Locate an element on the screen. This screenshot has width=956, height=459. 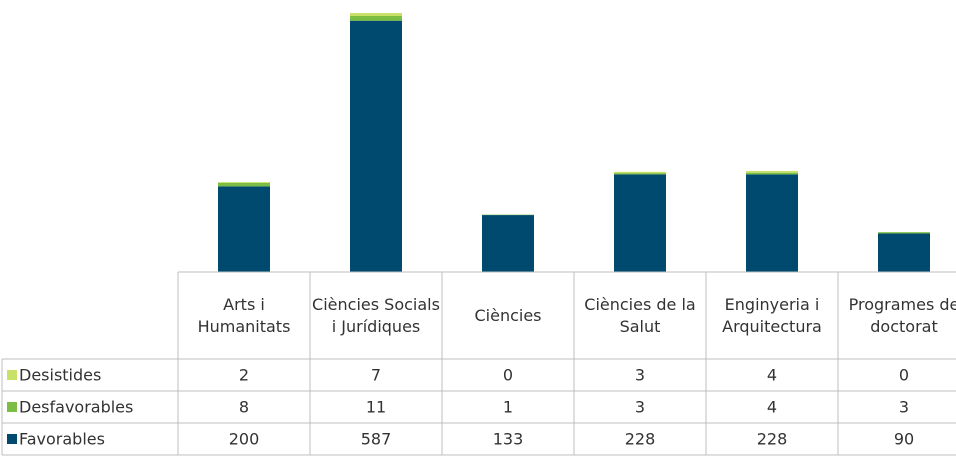
table-value: 11 is located at coordinates (376, 407).